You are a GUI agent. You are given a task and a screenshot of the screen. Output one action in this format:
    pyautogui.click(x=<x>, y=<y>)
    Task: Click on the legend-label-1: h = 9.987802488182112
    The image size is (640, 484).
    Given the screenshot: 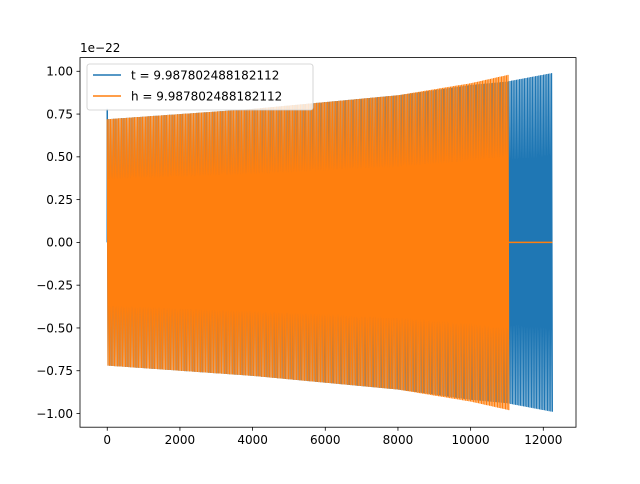 What is the action you would take?
    pyautogui.click(x=206, y=97)
    